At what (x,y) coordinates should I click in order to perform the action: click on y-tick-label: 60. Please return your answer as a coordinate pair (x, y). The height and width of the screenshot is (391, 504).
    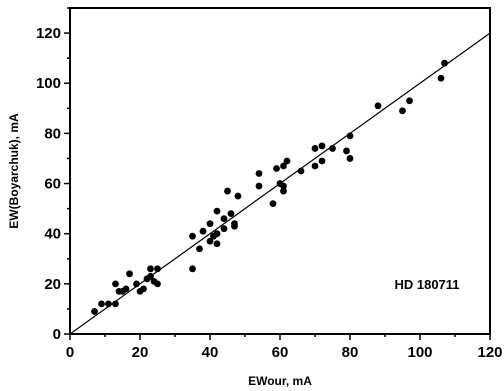
    Looking at the image, I should click on (52, 184).